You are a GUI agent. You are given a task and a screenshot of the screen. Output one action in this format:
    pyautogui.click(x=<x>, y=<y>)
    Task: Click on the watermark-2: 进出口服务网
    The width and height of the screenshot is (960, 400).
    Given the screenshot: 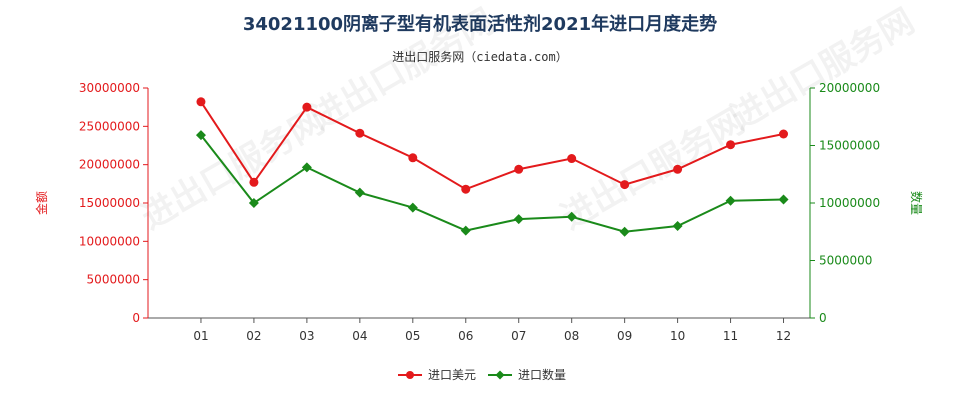 What is the action you would take?
    pyautogui.click(x=653, y=169)
    